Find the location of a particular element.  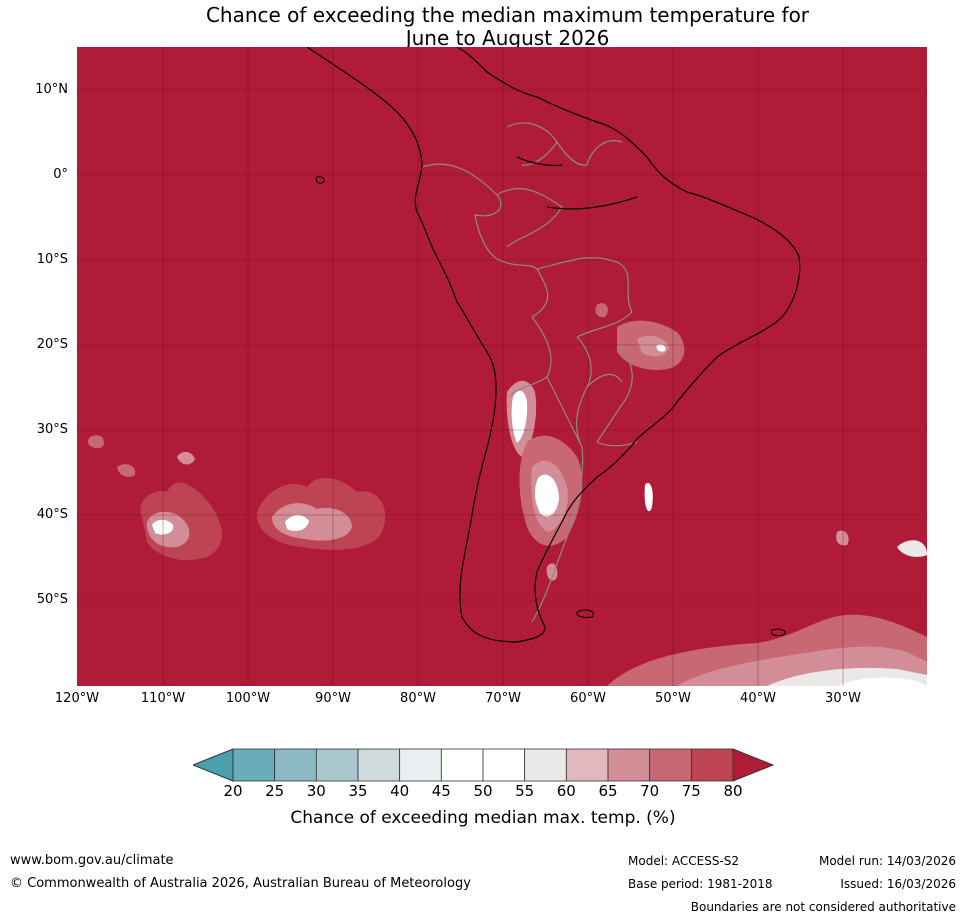

lat-label-50s: 50°S is located at coordinates (52, 599).